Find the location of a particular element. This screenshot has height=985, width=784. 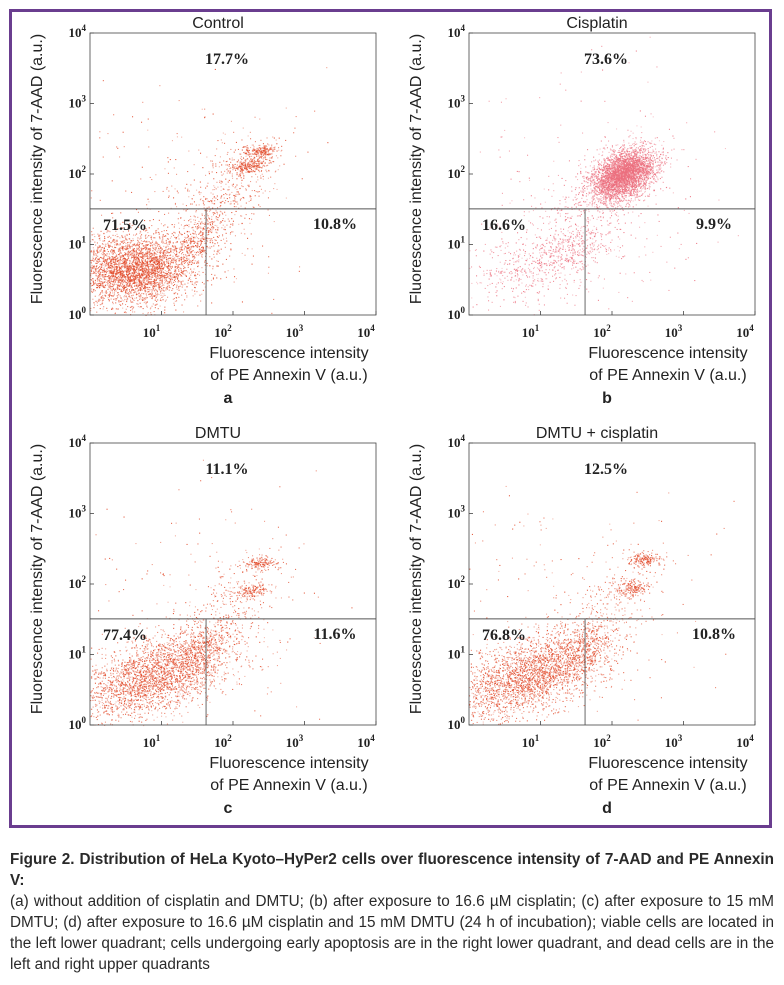

quadrant-label-lower-right: 11.6% is located at coordinates (334, 634).